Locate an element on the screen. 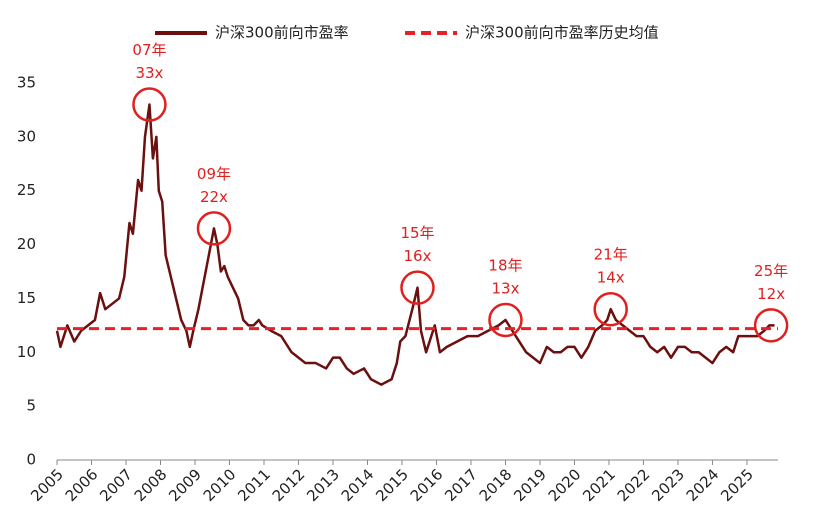  y-tick-label: 20 is located at coordinates (26, 244).